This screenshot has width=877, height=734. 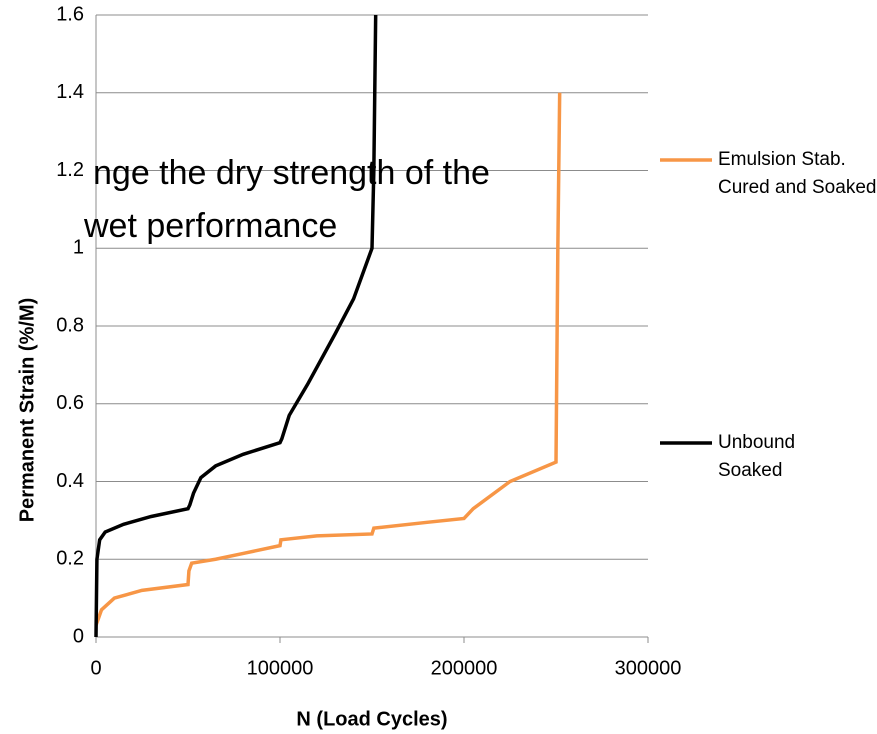 What do you see at coordinates (280, 668) in the screenshot?
I see `x-tick-label: 100000` at bounding box center [280, 668].